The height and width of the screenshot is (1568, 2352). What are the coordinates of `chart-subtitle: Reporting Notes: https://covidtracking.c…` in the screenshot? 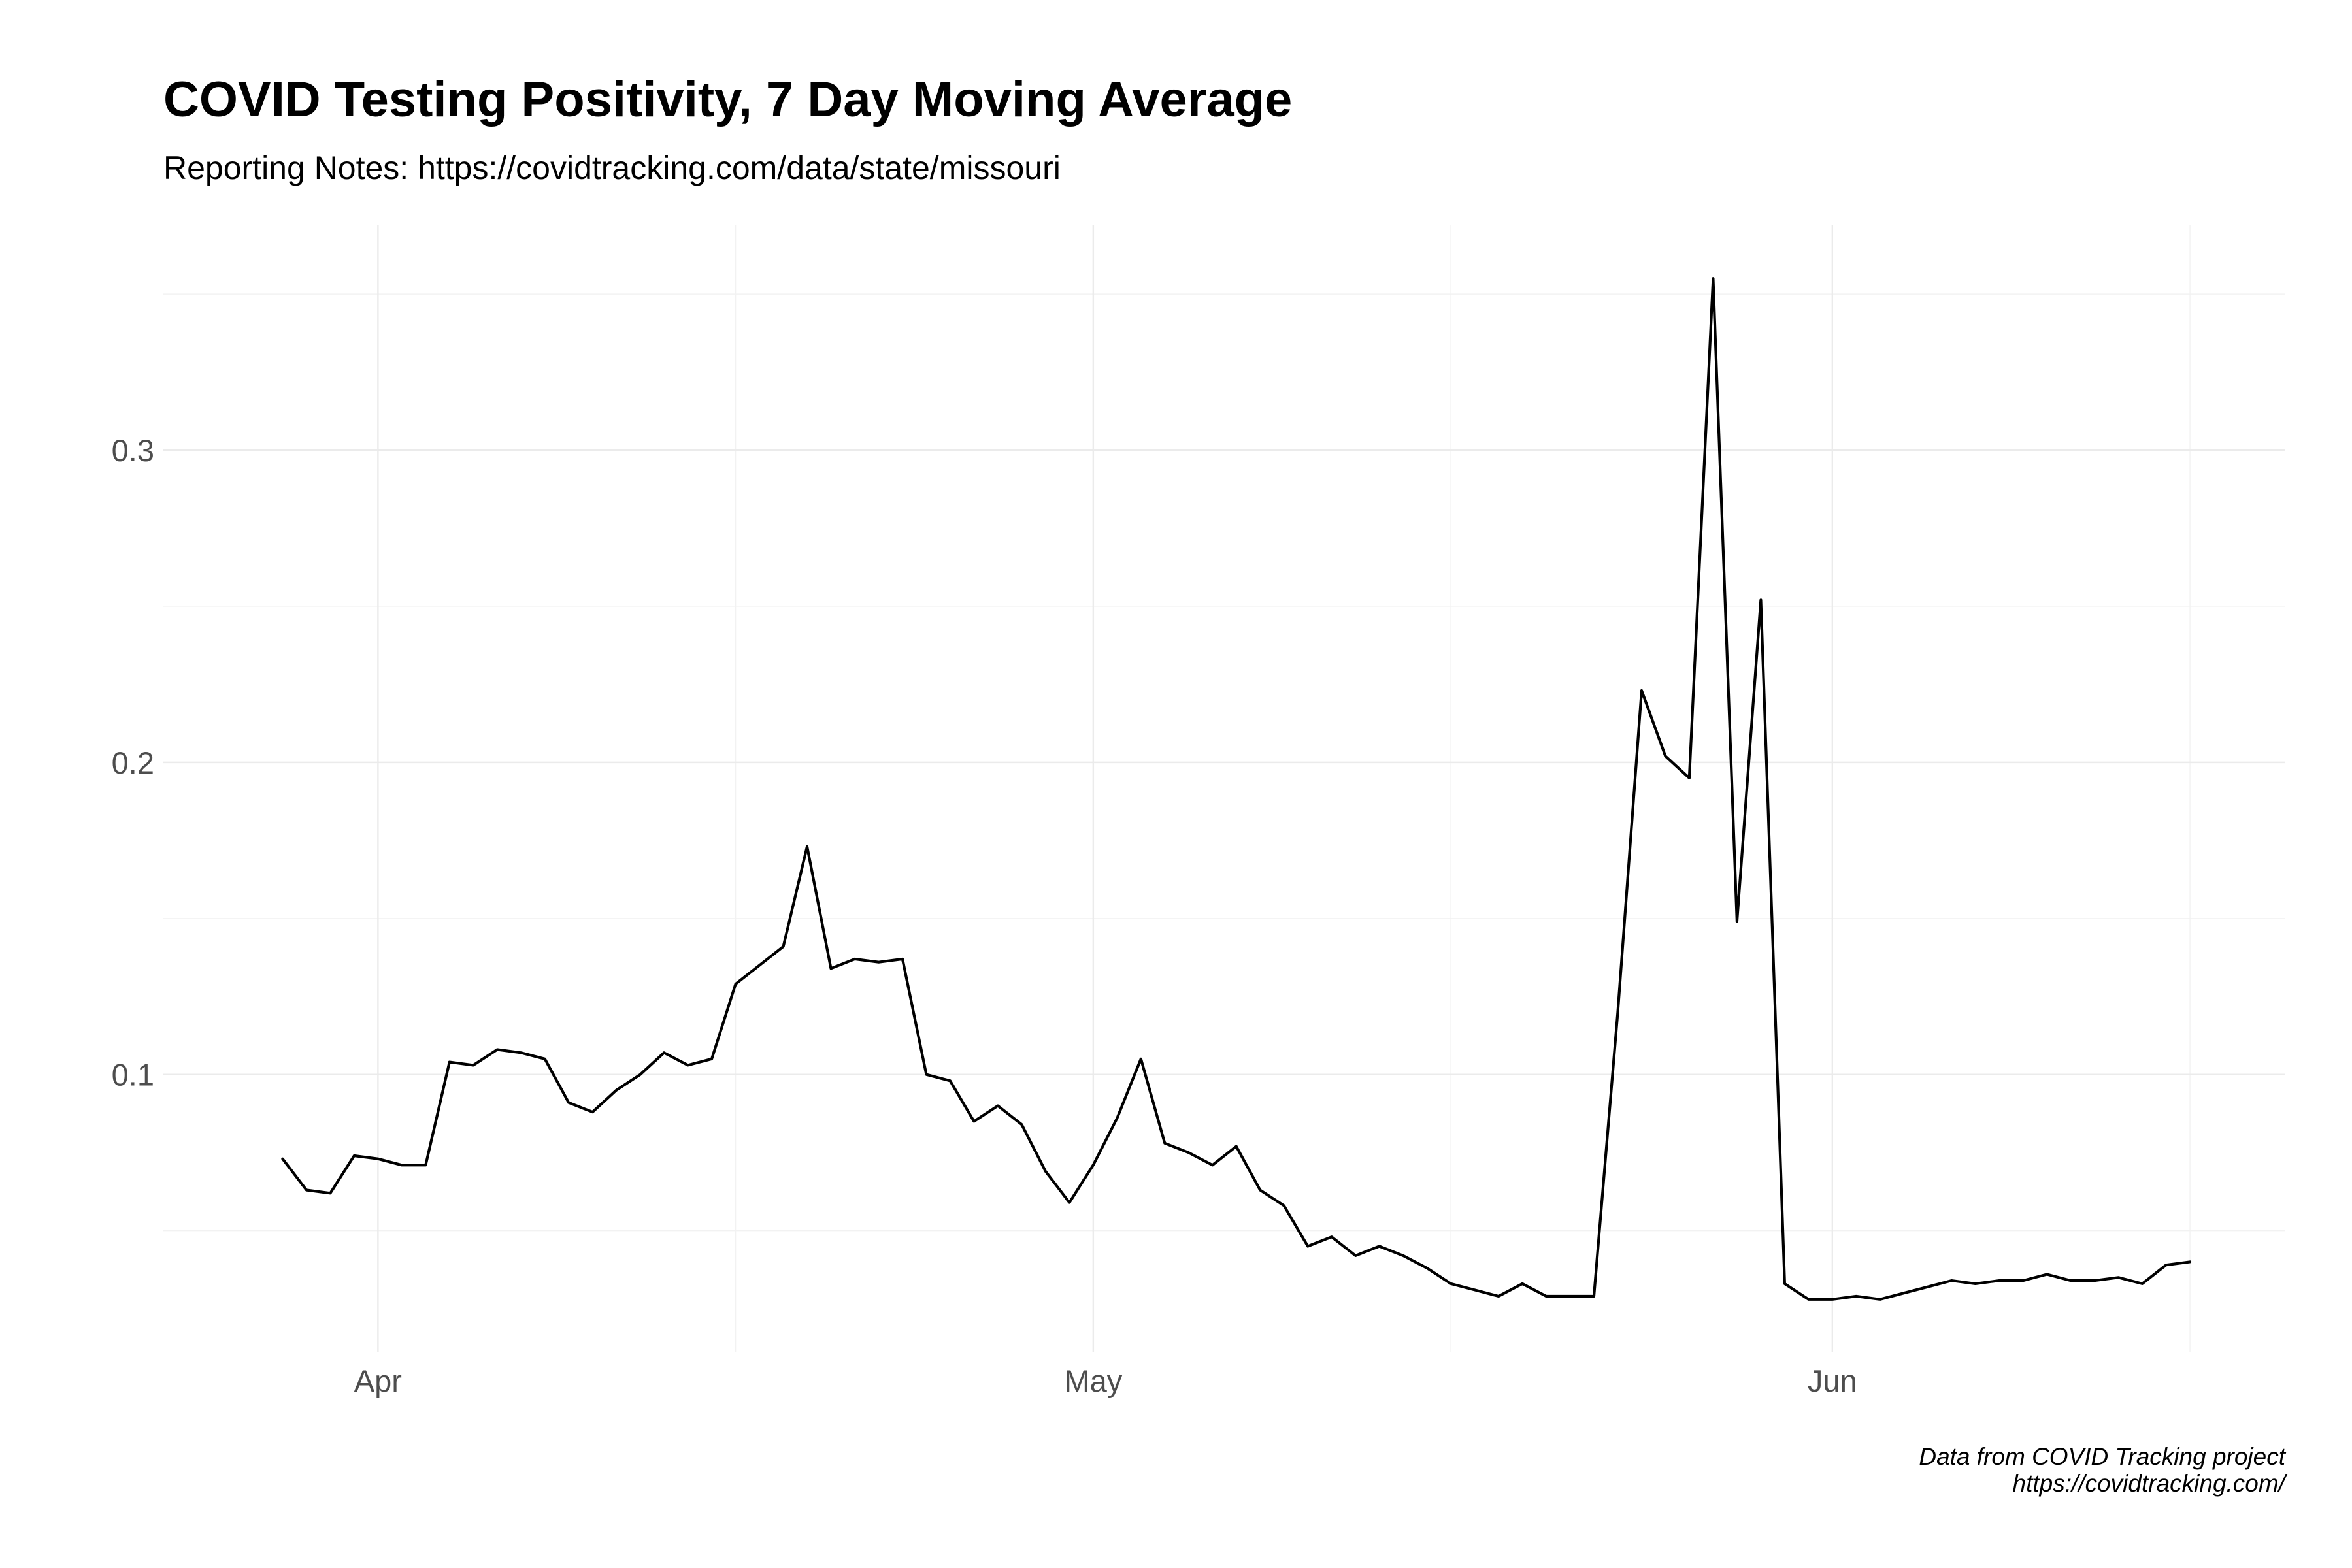 It's located at (612, 168).